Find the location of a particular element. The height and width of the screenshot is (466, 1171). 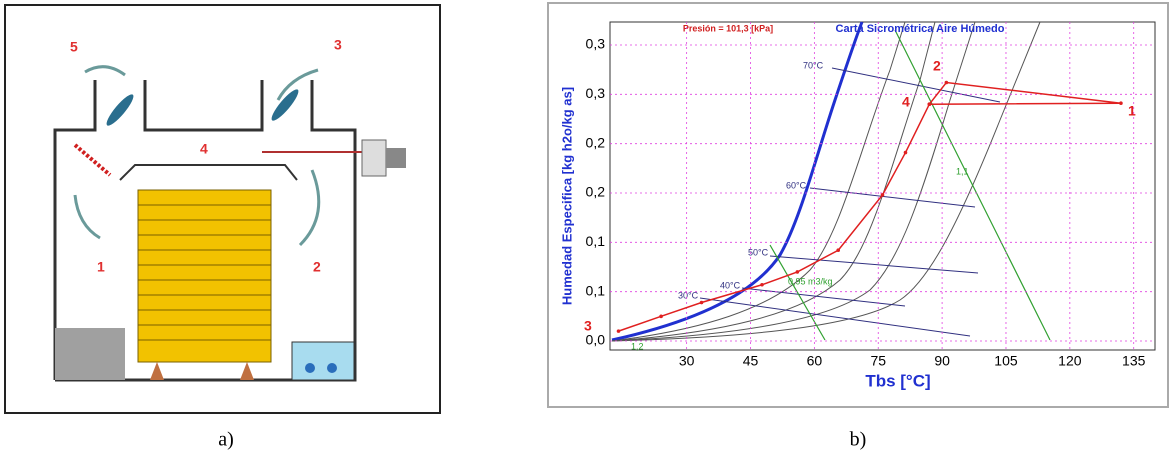

volume-label: 1,1 is located at coordinates (962, 171).